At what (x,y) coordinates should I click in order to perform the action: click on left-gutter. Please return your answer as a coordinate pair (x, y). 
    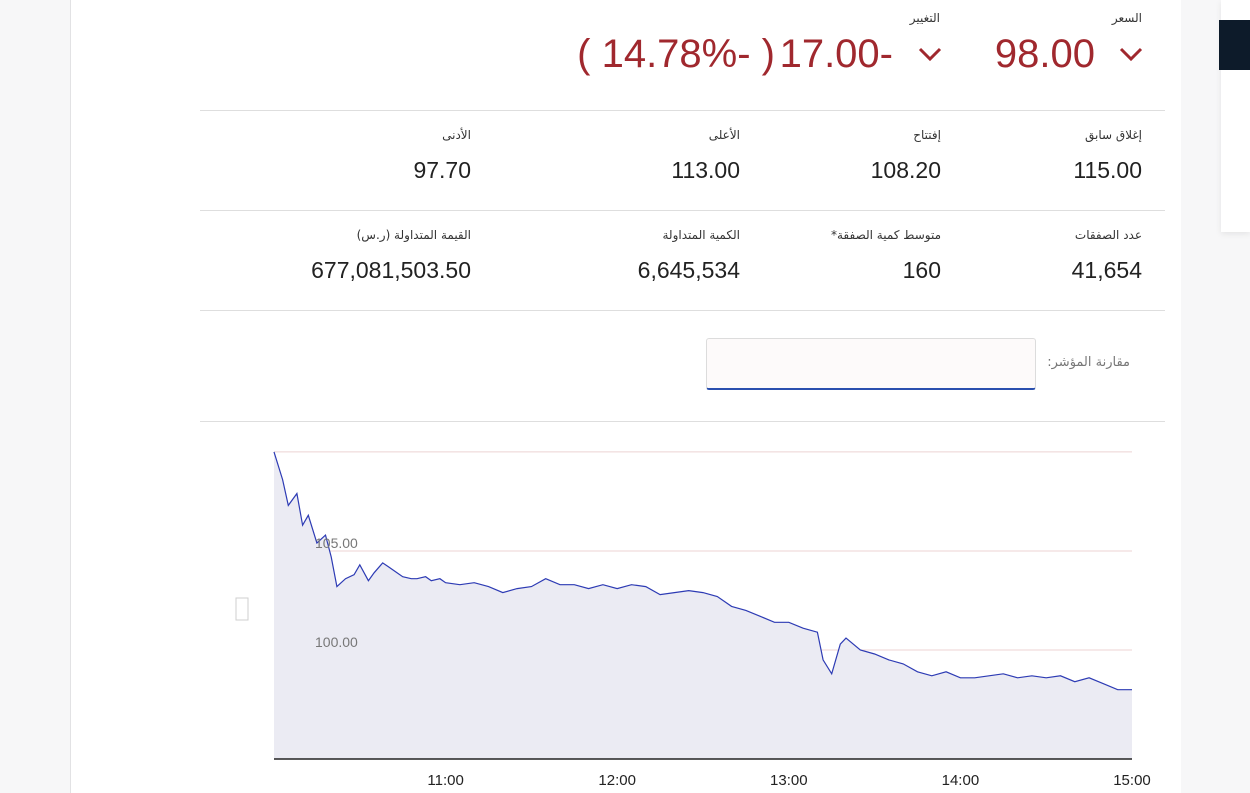
    Looking at the image, I should click on (35, 396).